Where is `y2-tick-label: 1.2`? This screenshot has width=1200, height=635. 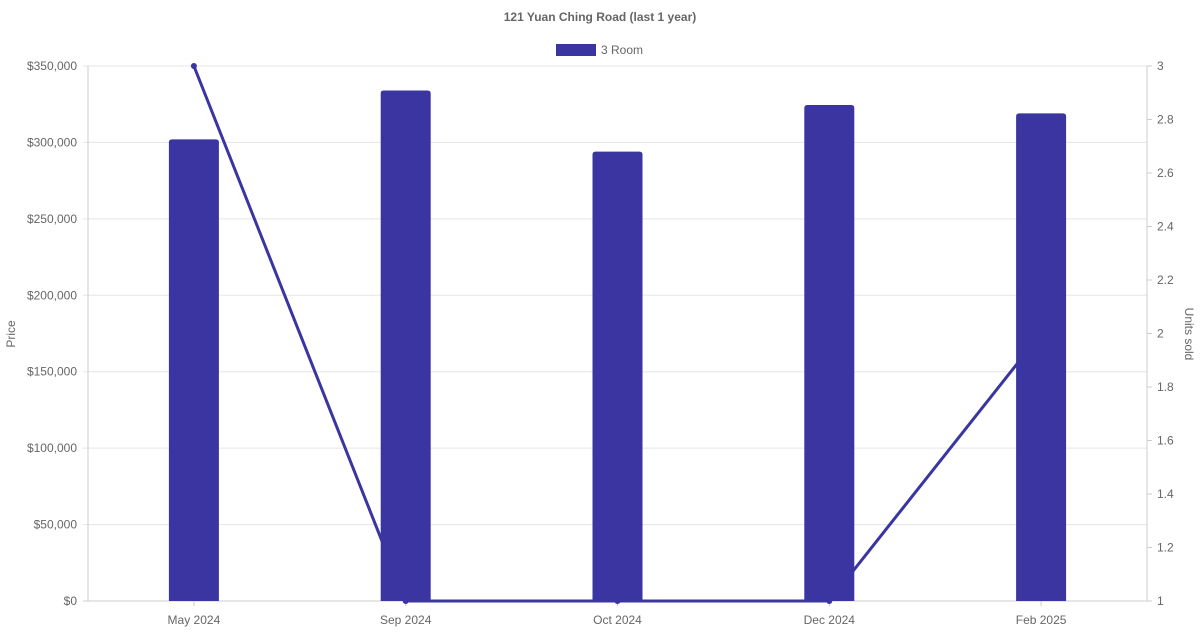 y2-tick-label: 1.2 is located at coordinates (1165, 548).